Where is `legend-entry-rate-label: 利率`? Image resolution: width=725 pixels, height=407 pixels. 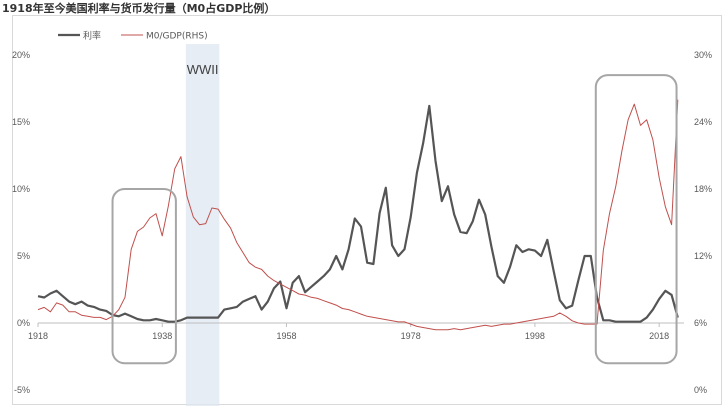 legend-entry-rate-label: 利率 is located at coordinates (92, 36).